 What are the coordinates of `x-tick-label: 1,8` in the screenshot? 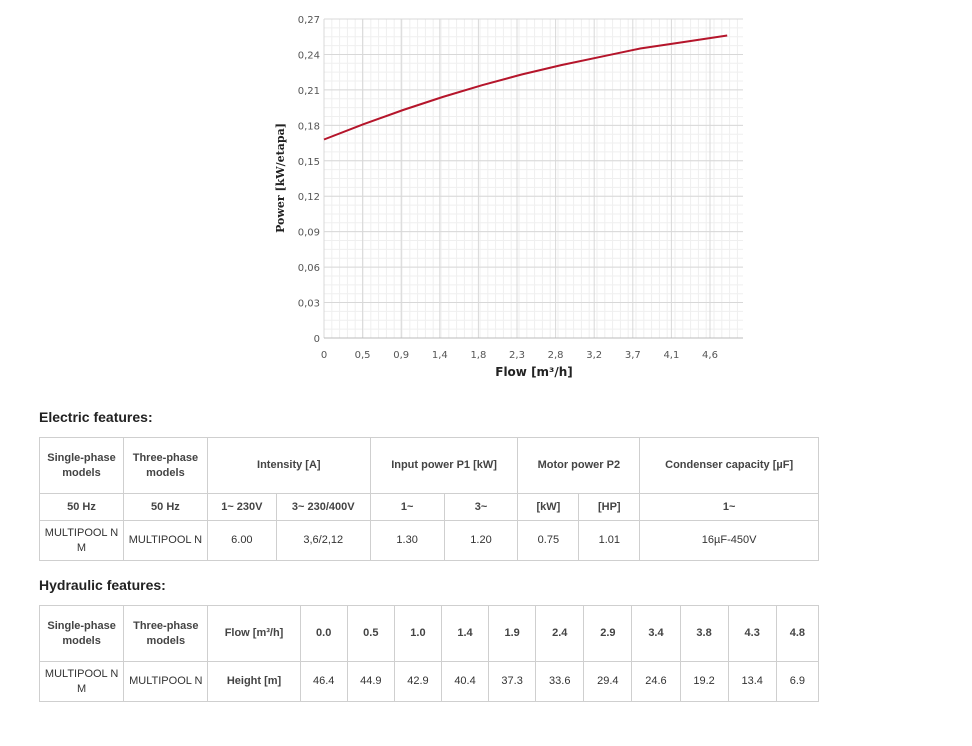 It's located at (478, 355).